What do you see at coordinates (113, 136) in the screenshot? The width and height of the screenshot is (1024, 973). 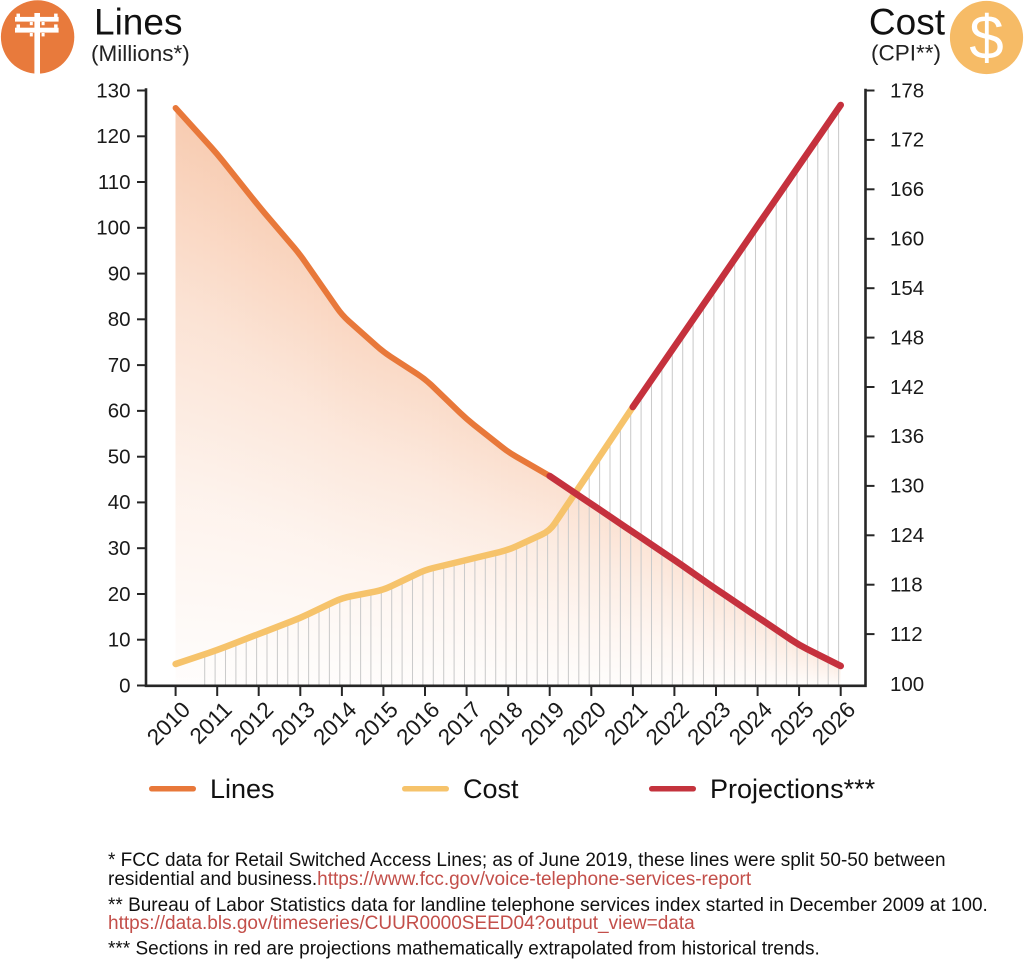 I see `svg-text: 120` at bounding box center [113, 136].